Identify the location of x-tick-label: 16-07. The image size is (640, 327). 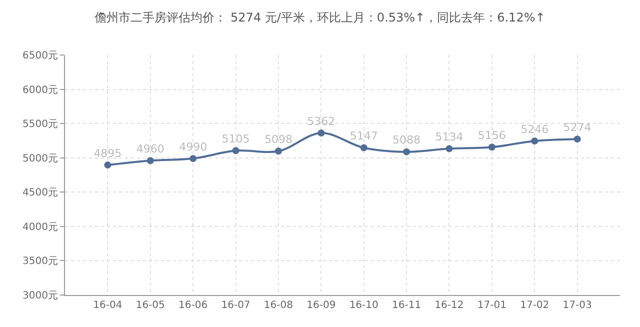
(235, 305).